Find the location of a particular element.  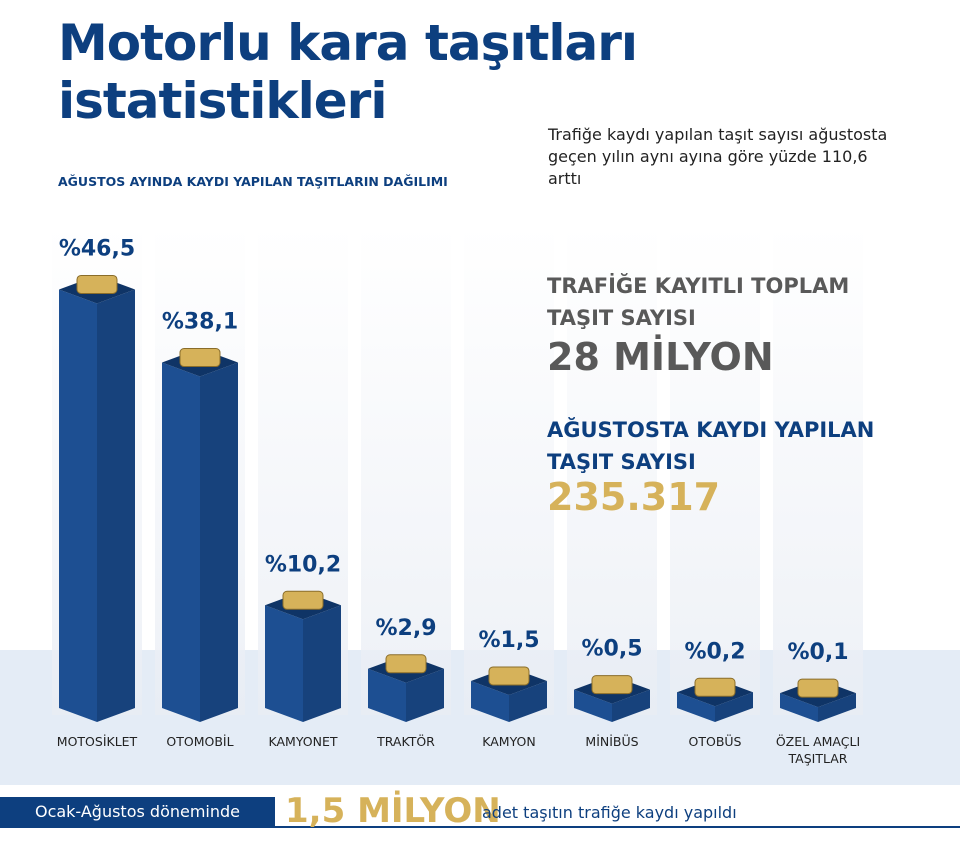

value-label: %0,5 is located at coordinates (611, 649).